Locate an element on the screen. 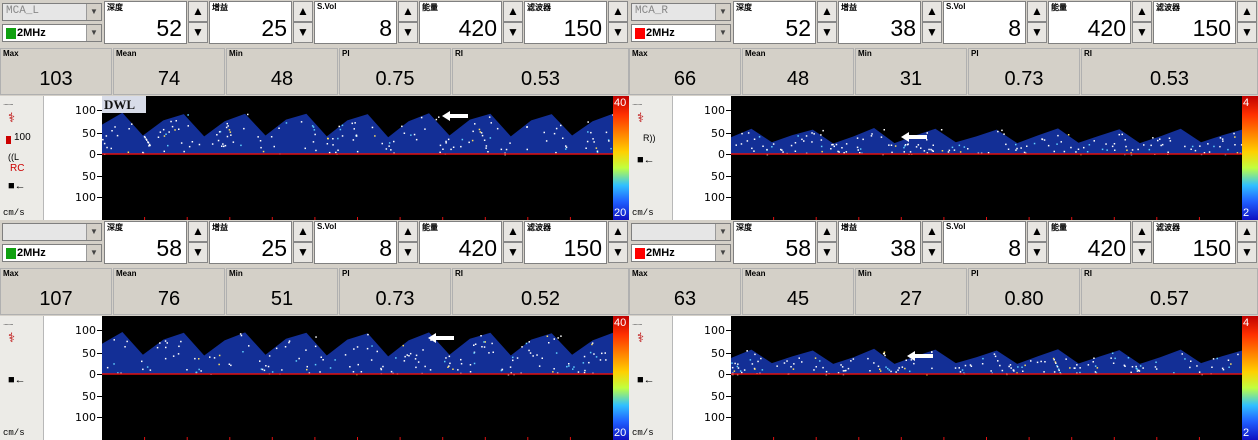 This screenshot has width=1258, height=440. gain-field: 增益 25 is located at coordinates (250, 22).